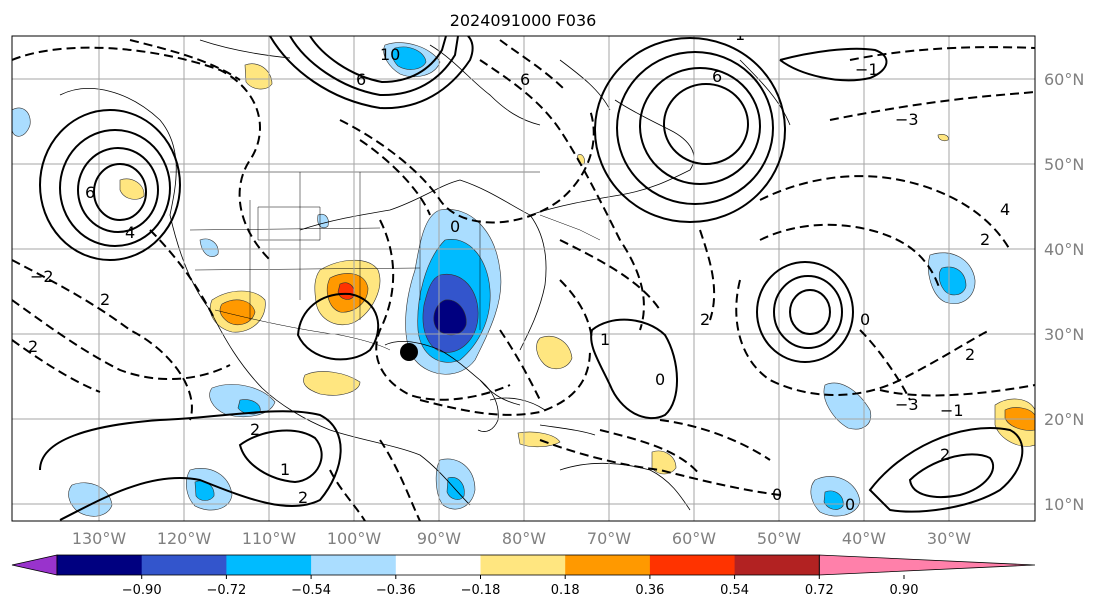 The width and height of the screenshot is (1105, 615). I want to click on lat-label: 10°N, so click(1064, 504).